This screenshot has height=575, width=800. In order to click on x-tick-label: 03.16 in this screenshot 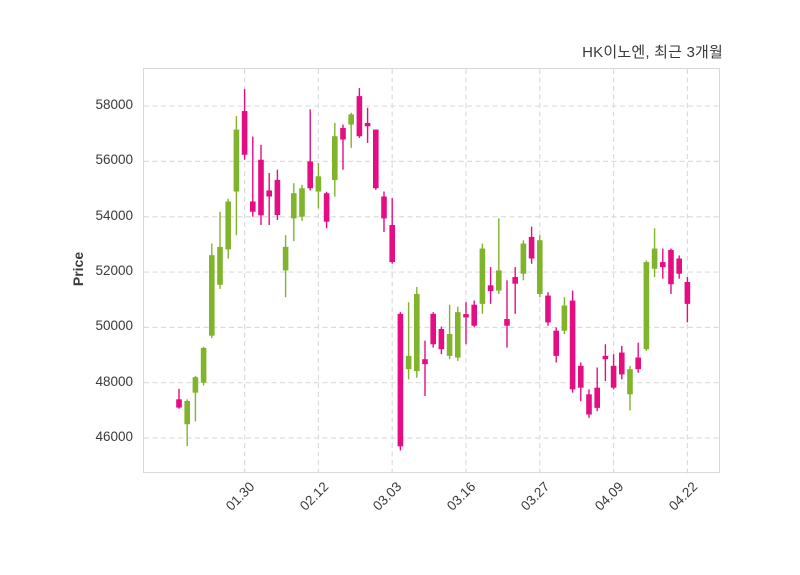, I will do `click(461, 496)`.